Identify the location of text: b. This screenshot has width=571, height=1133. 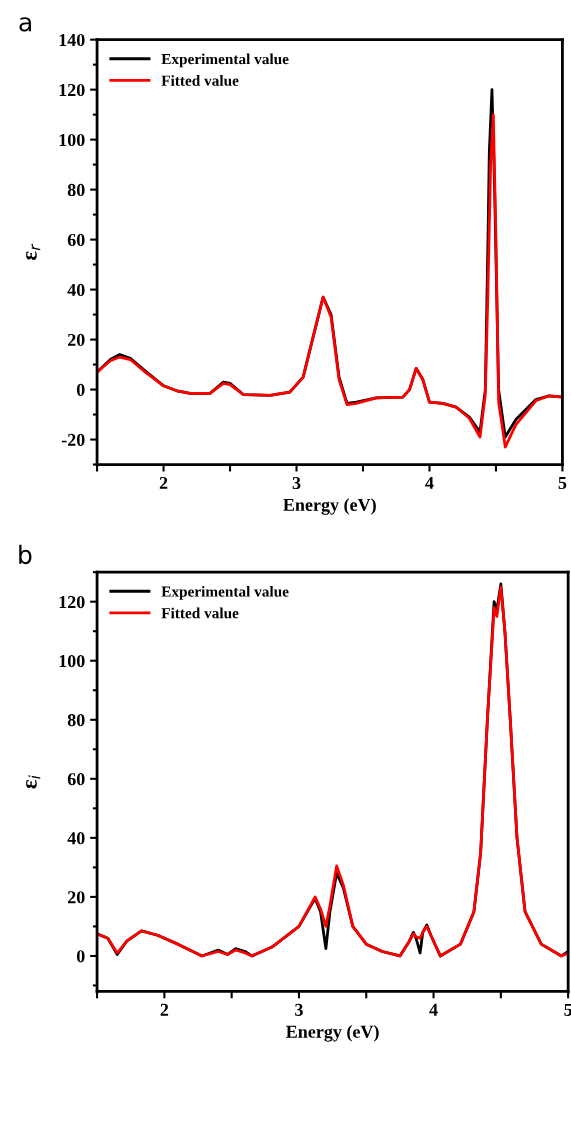
(25, 554).